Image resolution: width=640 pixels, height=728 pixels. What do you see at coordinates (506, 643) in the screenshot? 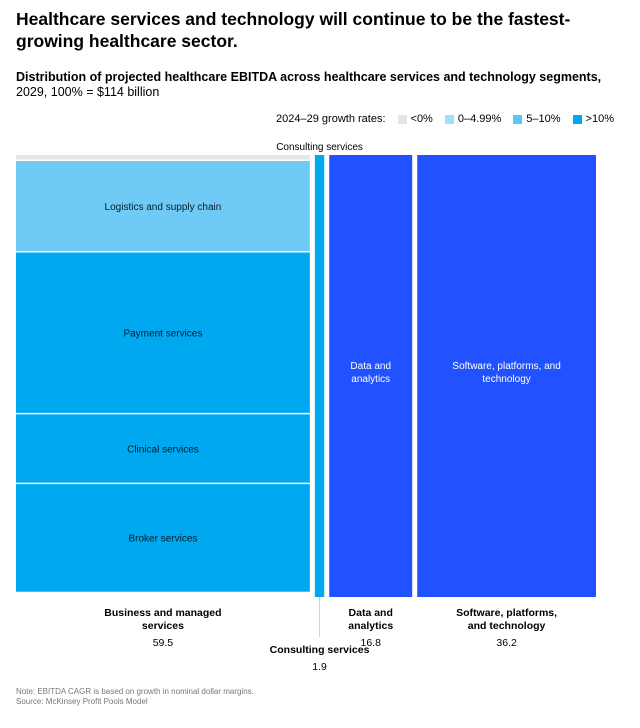
I see `column-value: 36.2` at bounding box center [506, 643].